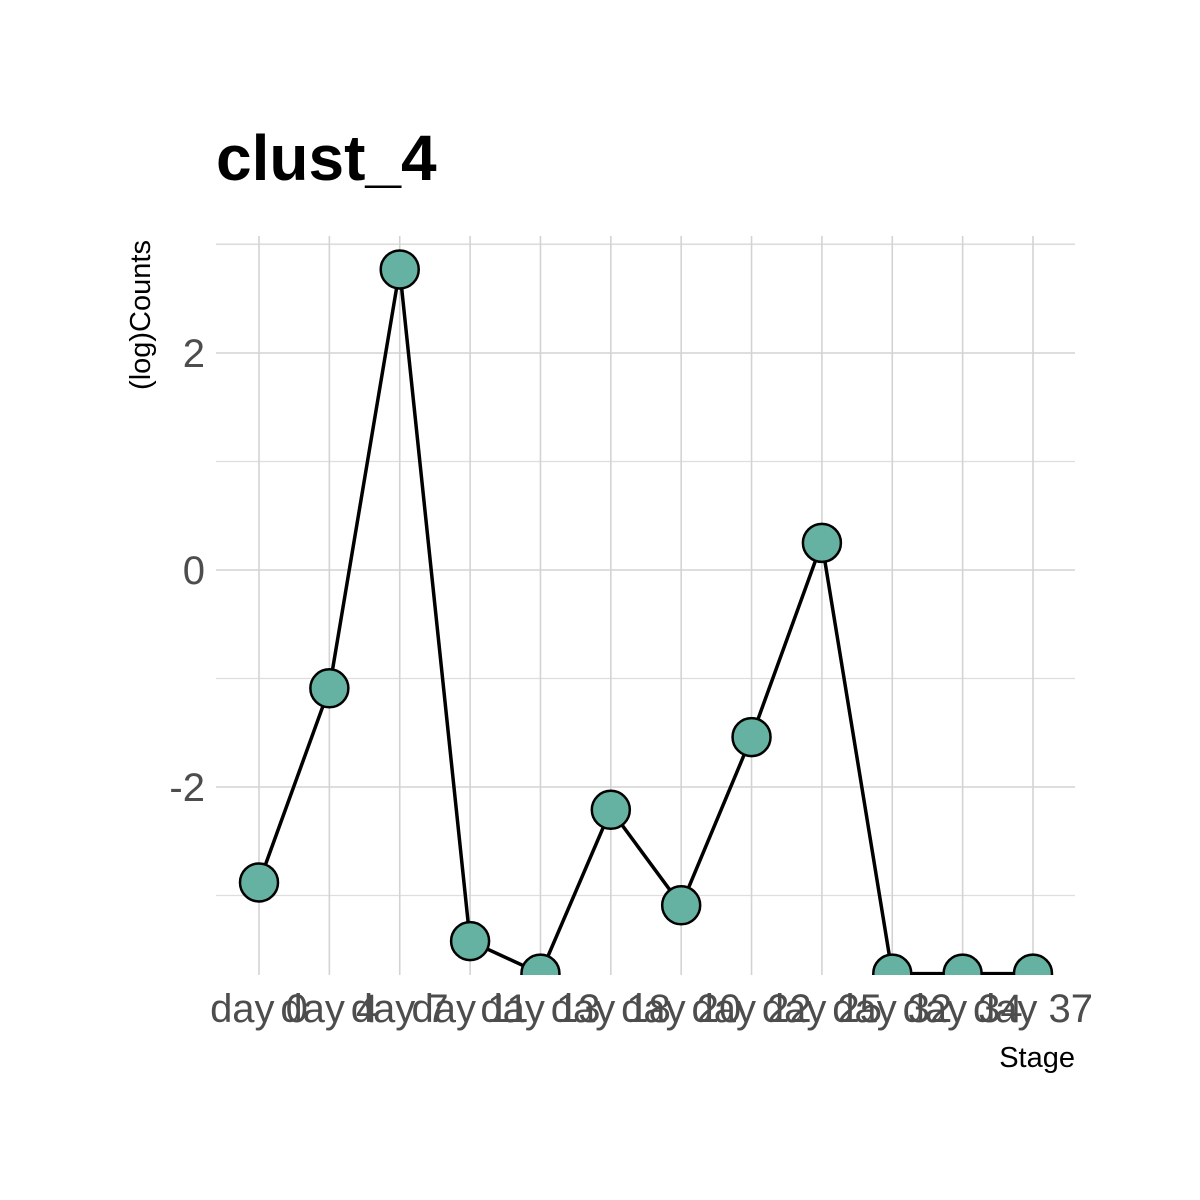  What do you see at coordinates (194, 354) in the screenshot?
I see `y-tick-label: 2` at bounding box center [194, 354].